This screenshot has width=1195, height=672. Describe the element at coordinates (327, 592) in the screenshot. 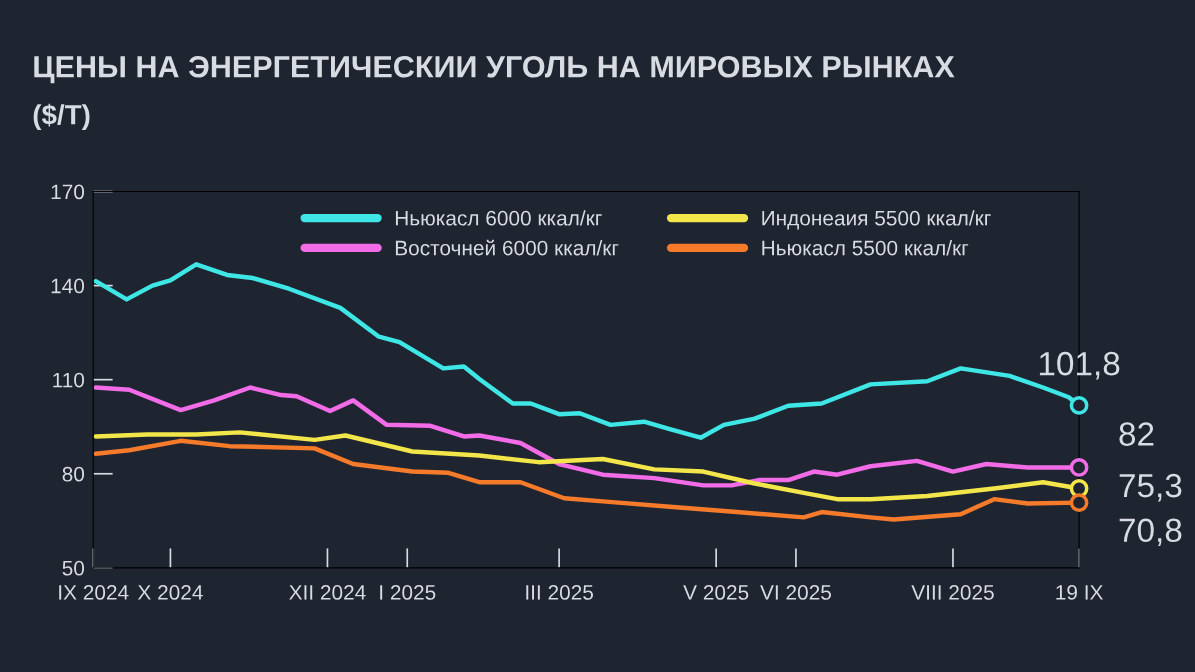

I see `x-tick-label: XII 2024` at that location.